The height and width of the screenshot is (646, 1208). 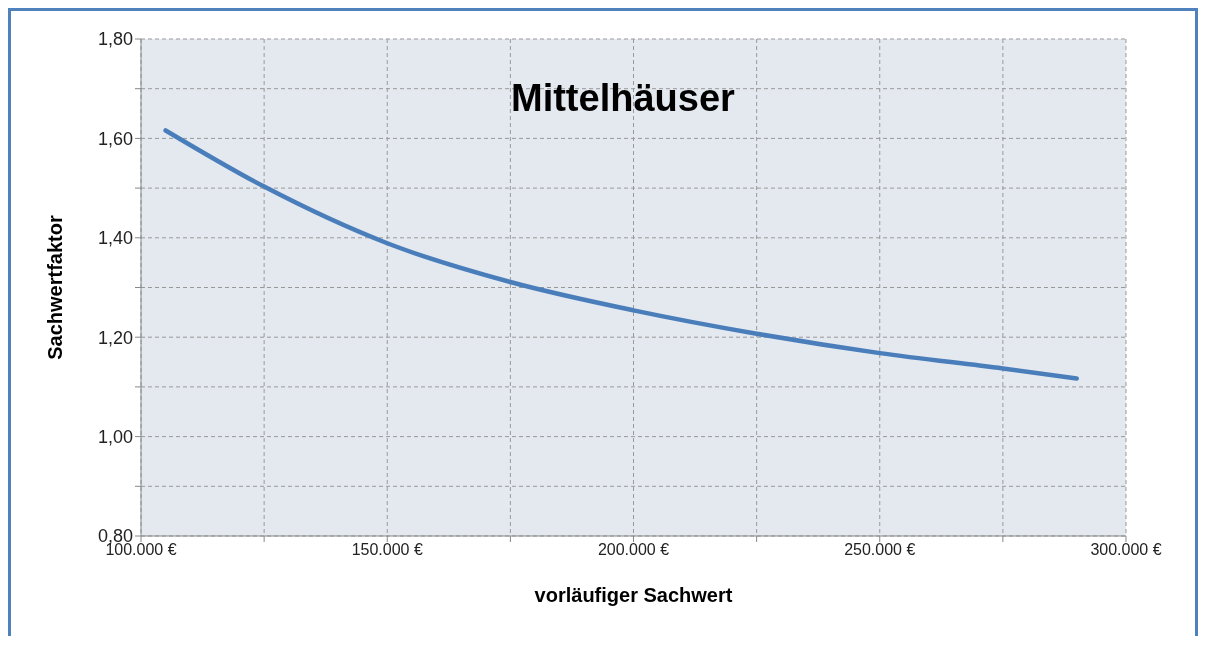 I want to click on x-tick-label: 200.000 €, so click(x=633, y=550).